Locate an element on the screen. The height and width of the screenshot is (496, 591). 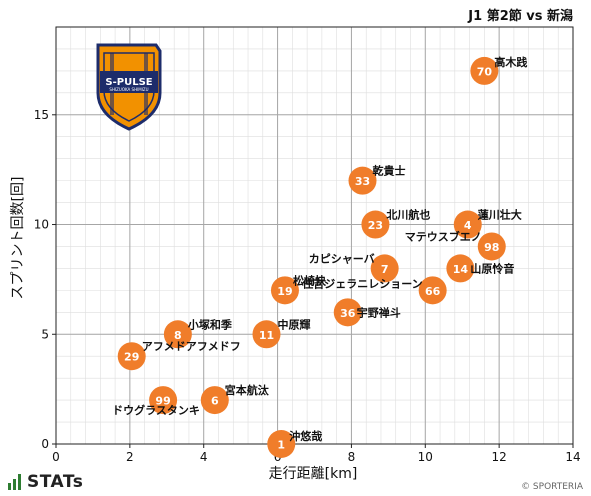
point-name: カピシャーバ is located at coordinates (342, 258).